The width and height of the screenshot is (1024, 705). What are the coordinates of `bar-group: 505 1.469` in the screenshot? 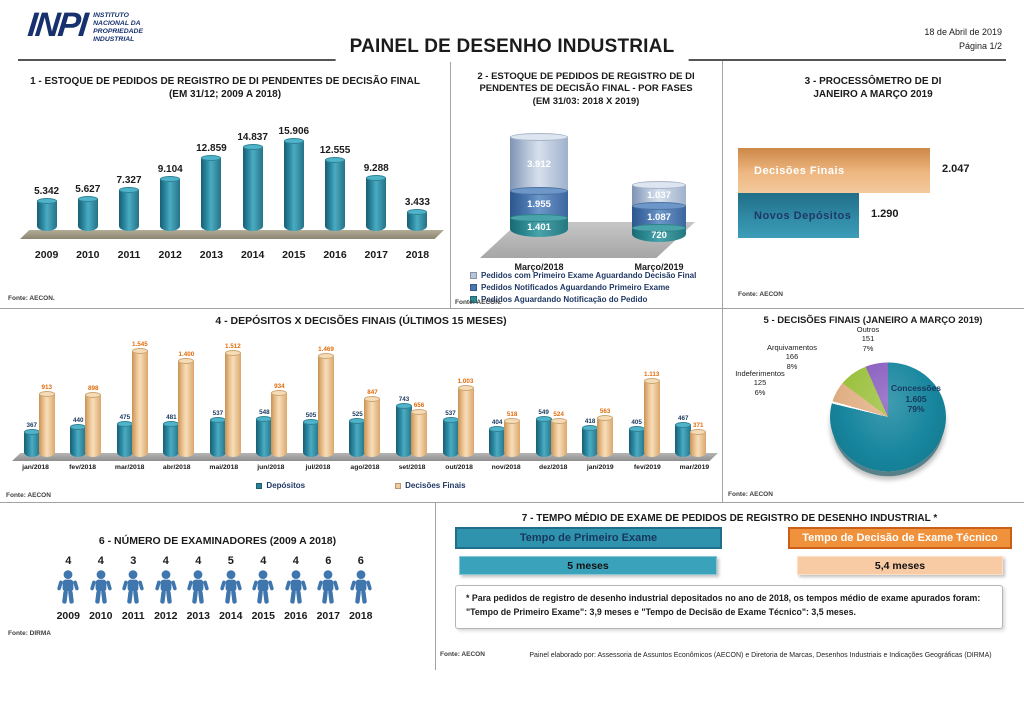 It's located at (318, 401).